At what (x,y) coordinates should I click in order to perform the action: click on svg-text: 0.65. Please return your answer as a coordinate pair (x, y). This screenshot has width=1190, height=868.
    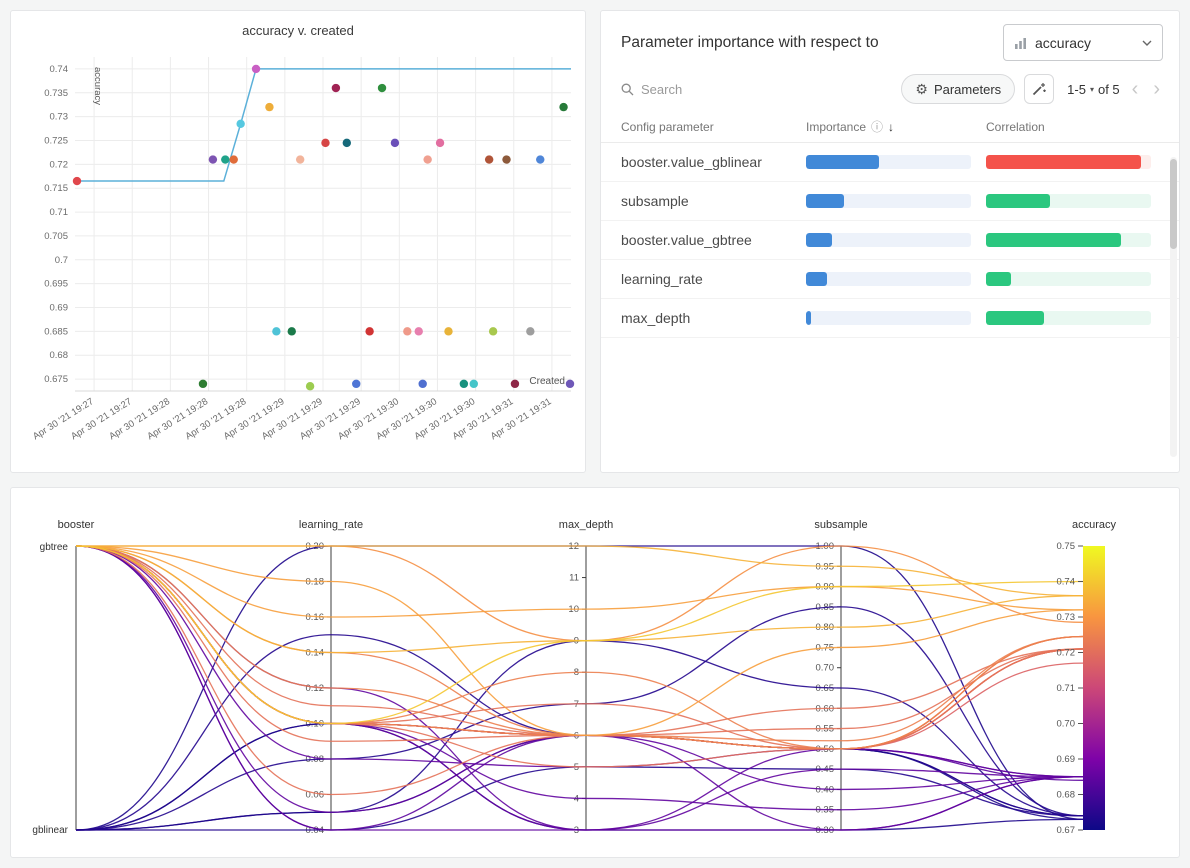
    Looking at the image, I should click on (825, 688).